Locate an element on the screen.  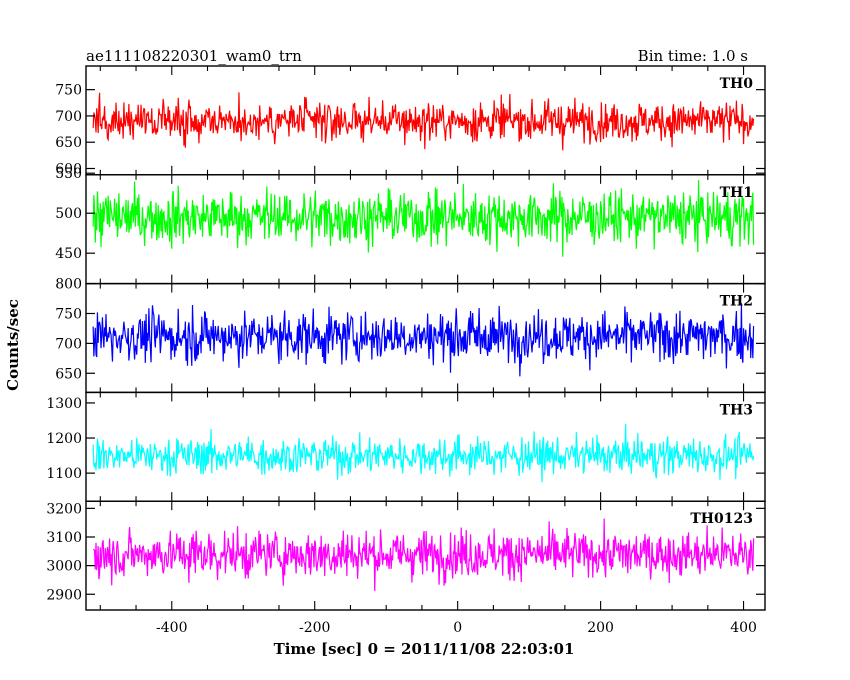
x-axis-label: Time [sec] 0 = 2011/11/08 22:03:01 is located at coordinates (424, 649).